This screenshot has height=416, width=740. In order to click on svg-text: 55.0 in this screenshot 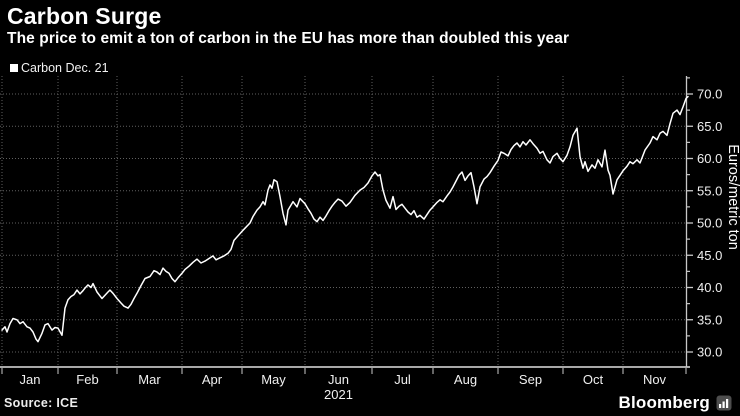, I will do `click(709, 190)`.